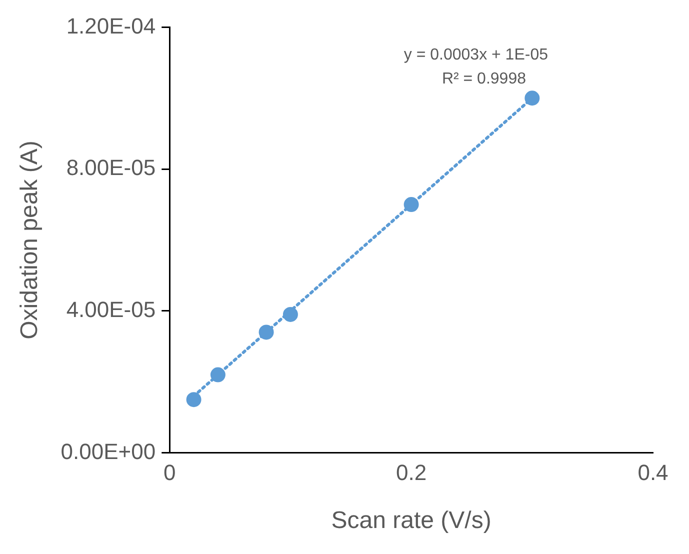 The height and width of the screenshot is (554, 689). Describe the element at coordinates (111, 167) in the screenshot. I see `y-tick-label: 8.00E-05` at that location.